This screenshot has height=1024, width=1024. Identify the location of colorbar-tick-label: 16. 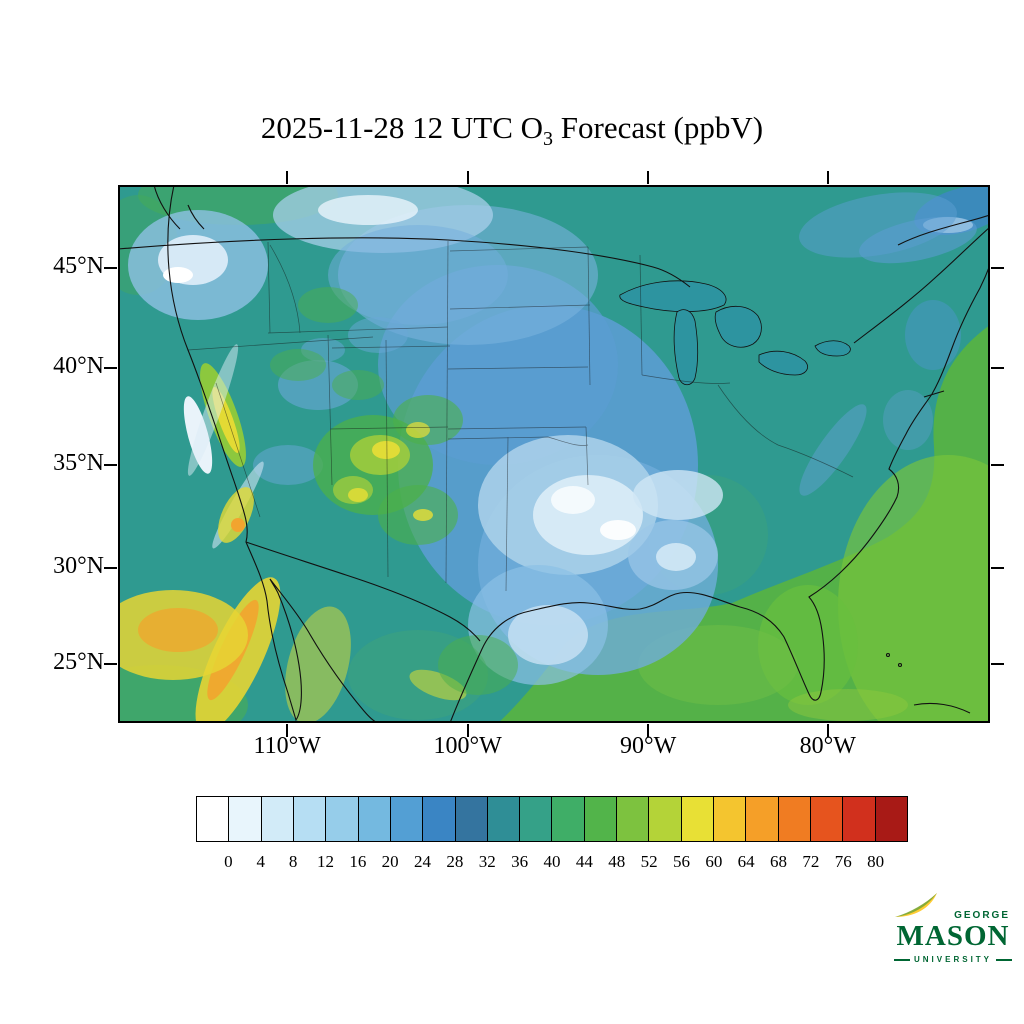
(358, 861).